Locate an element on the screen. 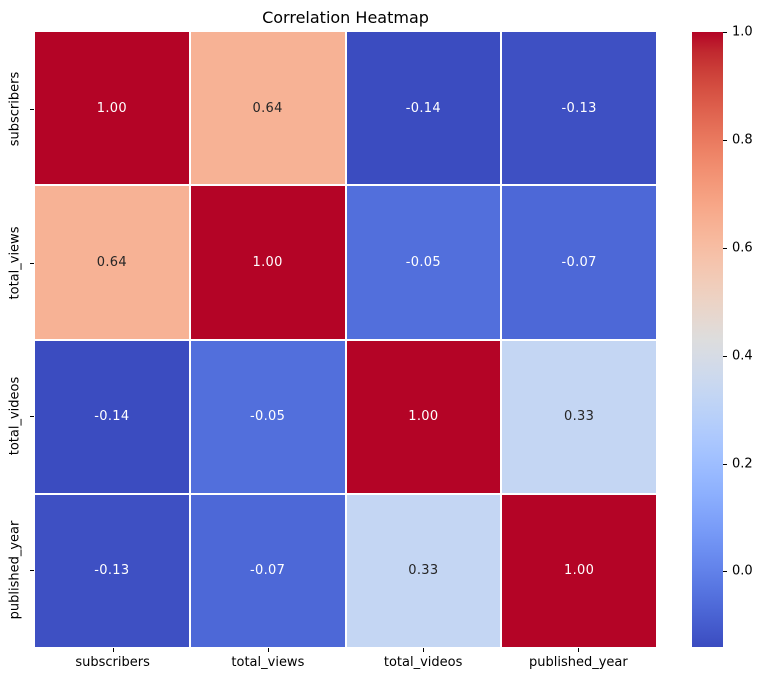 This screenshot has width=765, height=682. colorbar-tick-label-0.6: 0.6 is located at coordinates (742, 248).